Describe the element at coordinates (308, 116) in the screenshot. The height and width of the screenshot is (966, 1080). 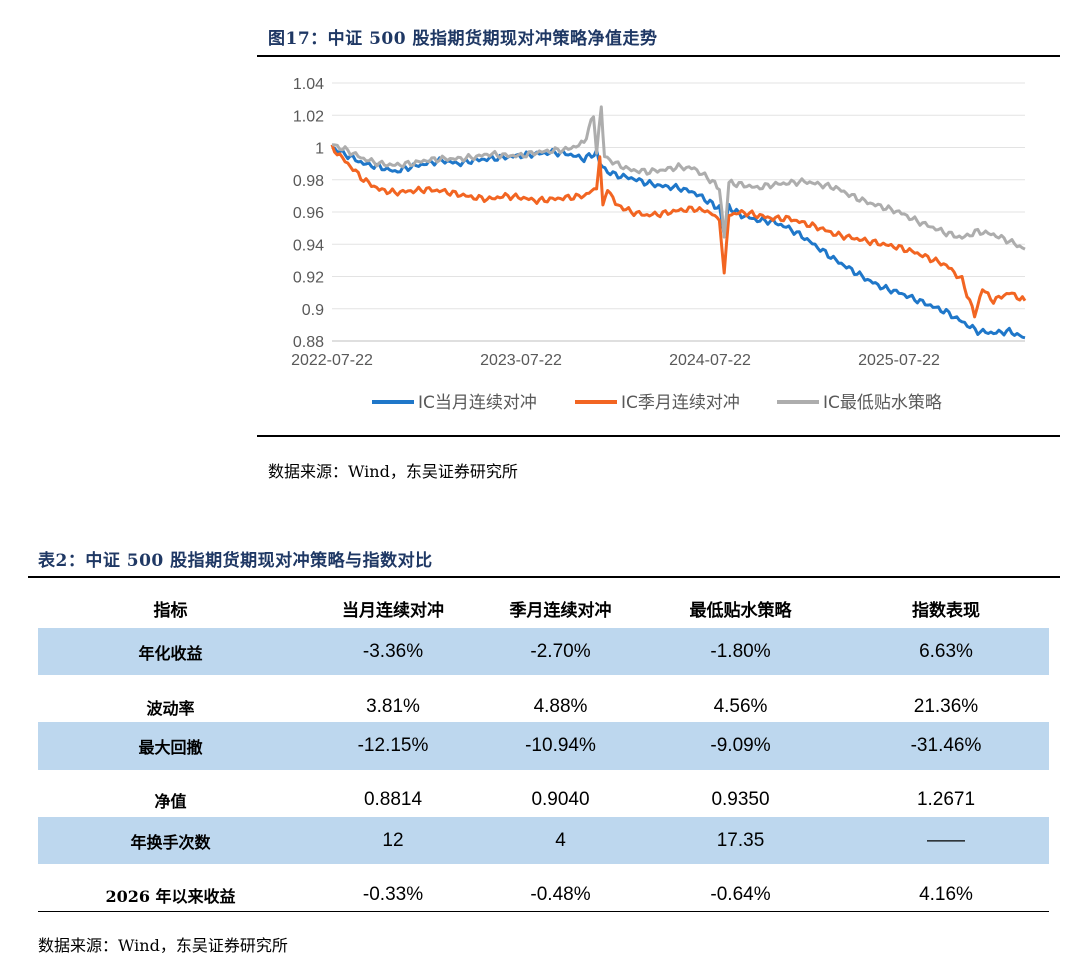
I see `y-tick-label: 1.02` at that location.